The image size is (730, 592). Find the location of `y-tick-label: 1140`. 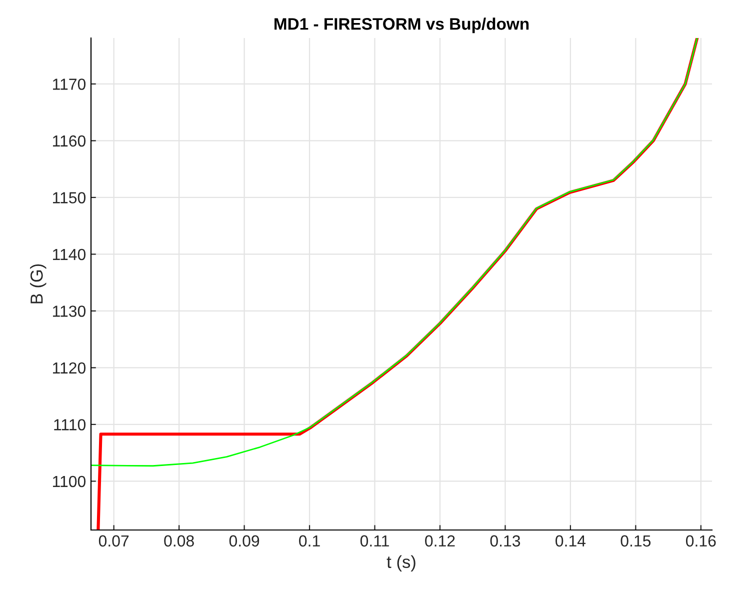

y-tick-label: 1140 is located at coordinates (69, 254).